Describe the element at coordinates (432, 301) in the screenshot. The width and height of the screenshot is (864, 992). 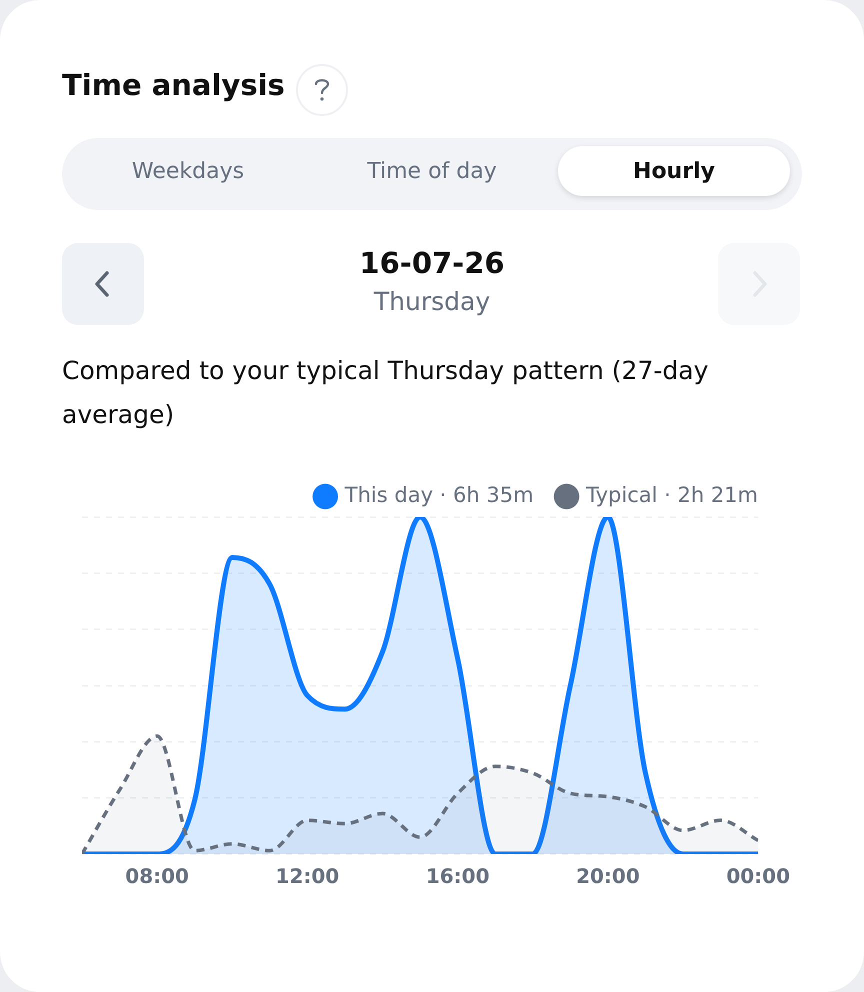
I see `text: Thursday` at that location.